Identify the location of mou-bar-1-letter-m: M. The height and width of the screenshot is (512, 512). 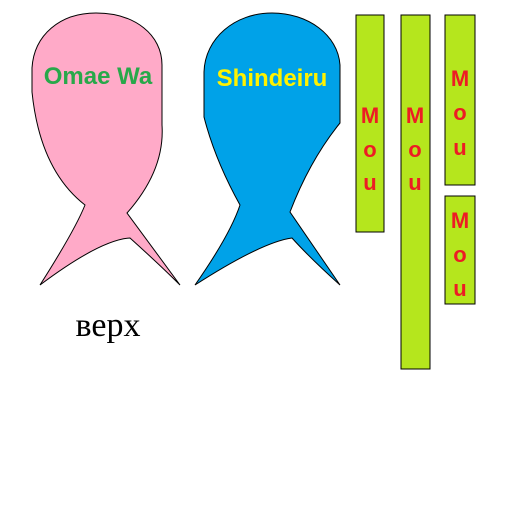
(370, 115).